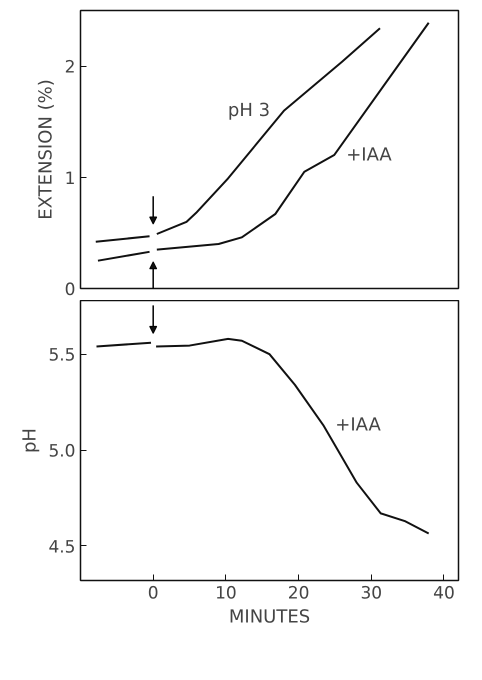 This screenshot has height=680, width=482. What do you see at coordinates (269, 617) in the screenshot?
I see `x-axis-title: MINUTES` at bounding box center [269, 617].